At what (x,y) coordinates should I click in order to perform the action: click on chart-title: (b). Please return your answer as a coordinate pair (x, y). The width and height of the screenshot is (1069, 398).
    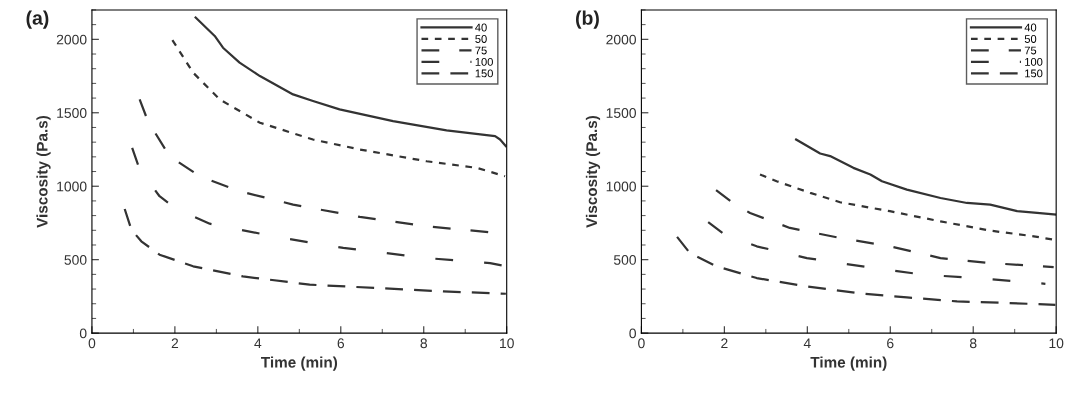
    Looking at the image, I should click on (587, 19).